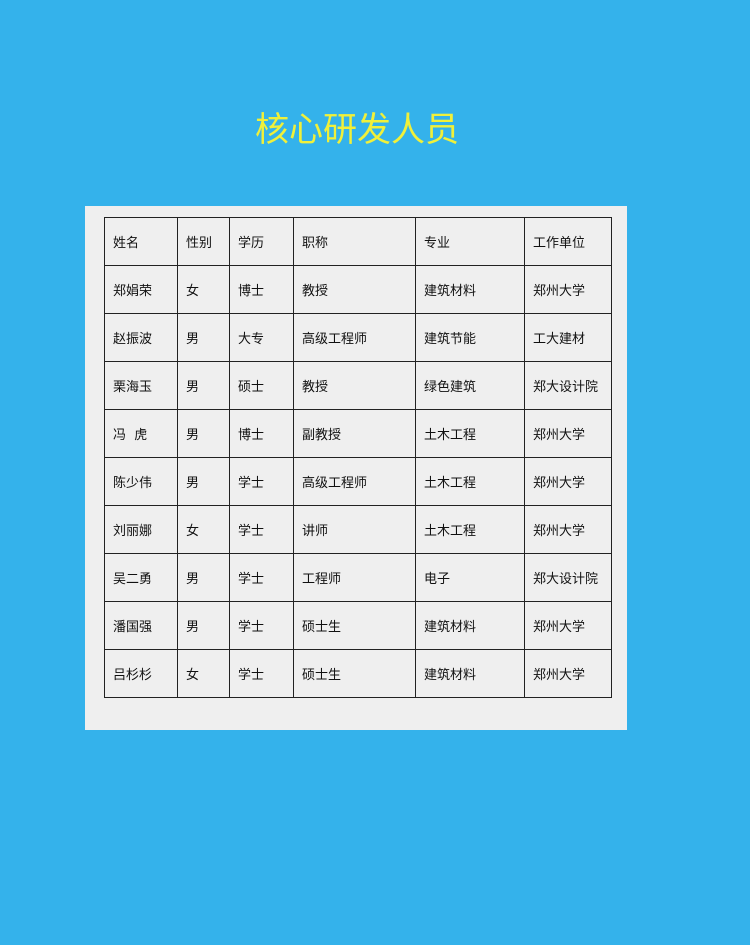 This screenshot has width=750, height=945. What do you see at coordinates (354, 241) in the screenshot?
I see `header-cell-title: 职称` at bounding box center [354, 241].